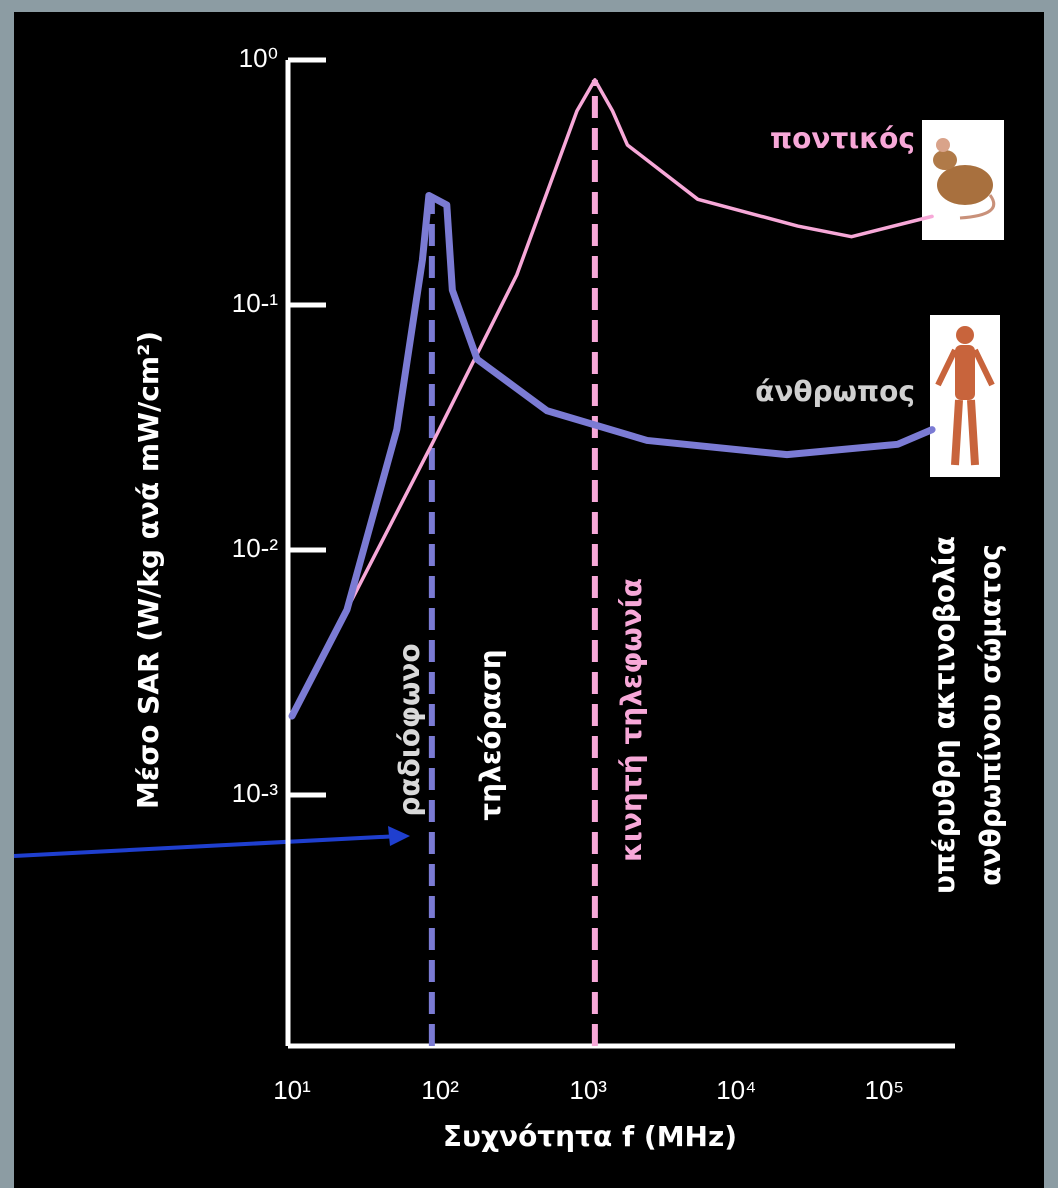  What do you see at coordinates (490, 734) in the screenshot?
I see `band-label: τηλεόραση` at bounding box center [490, 734].